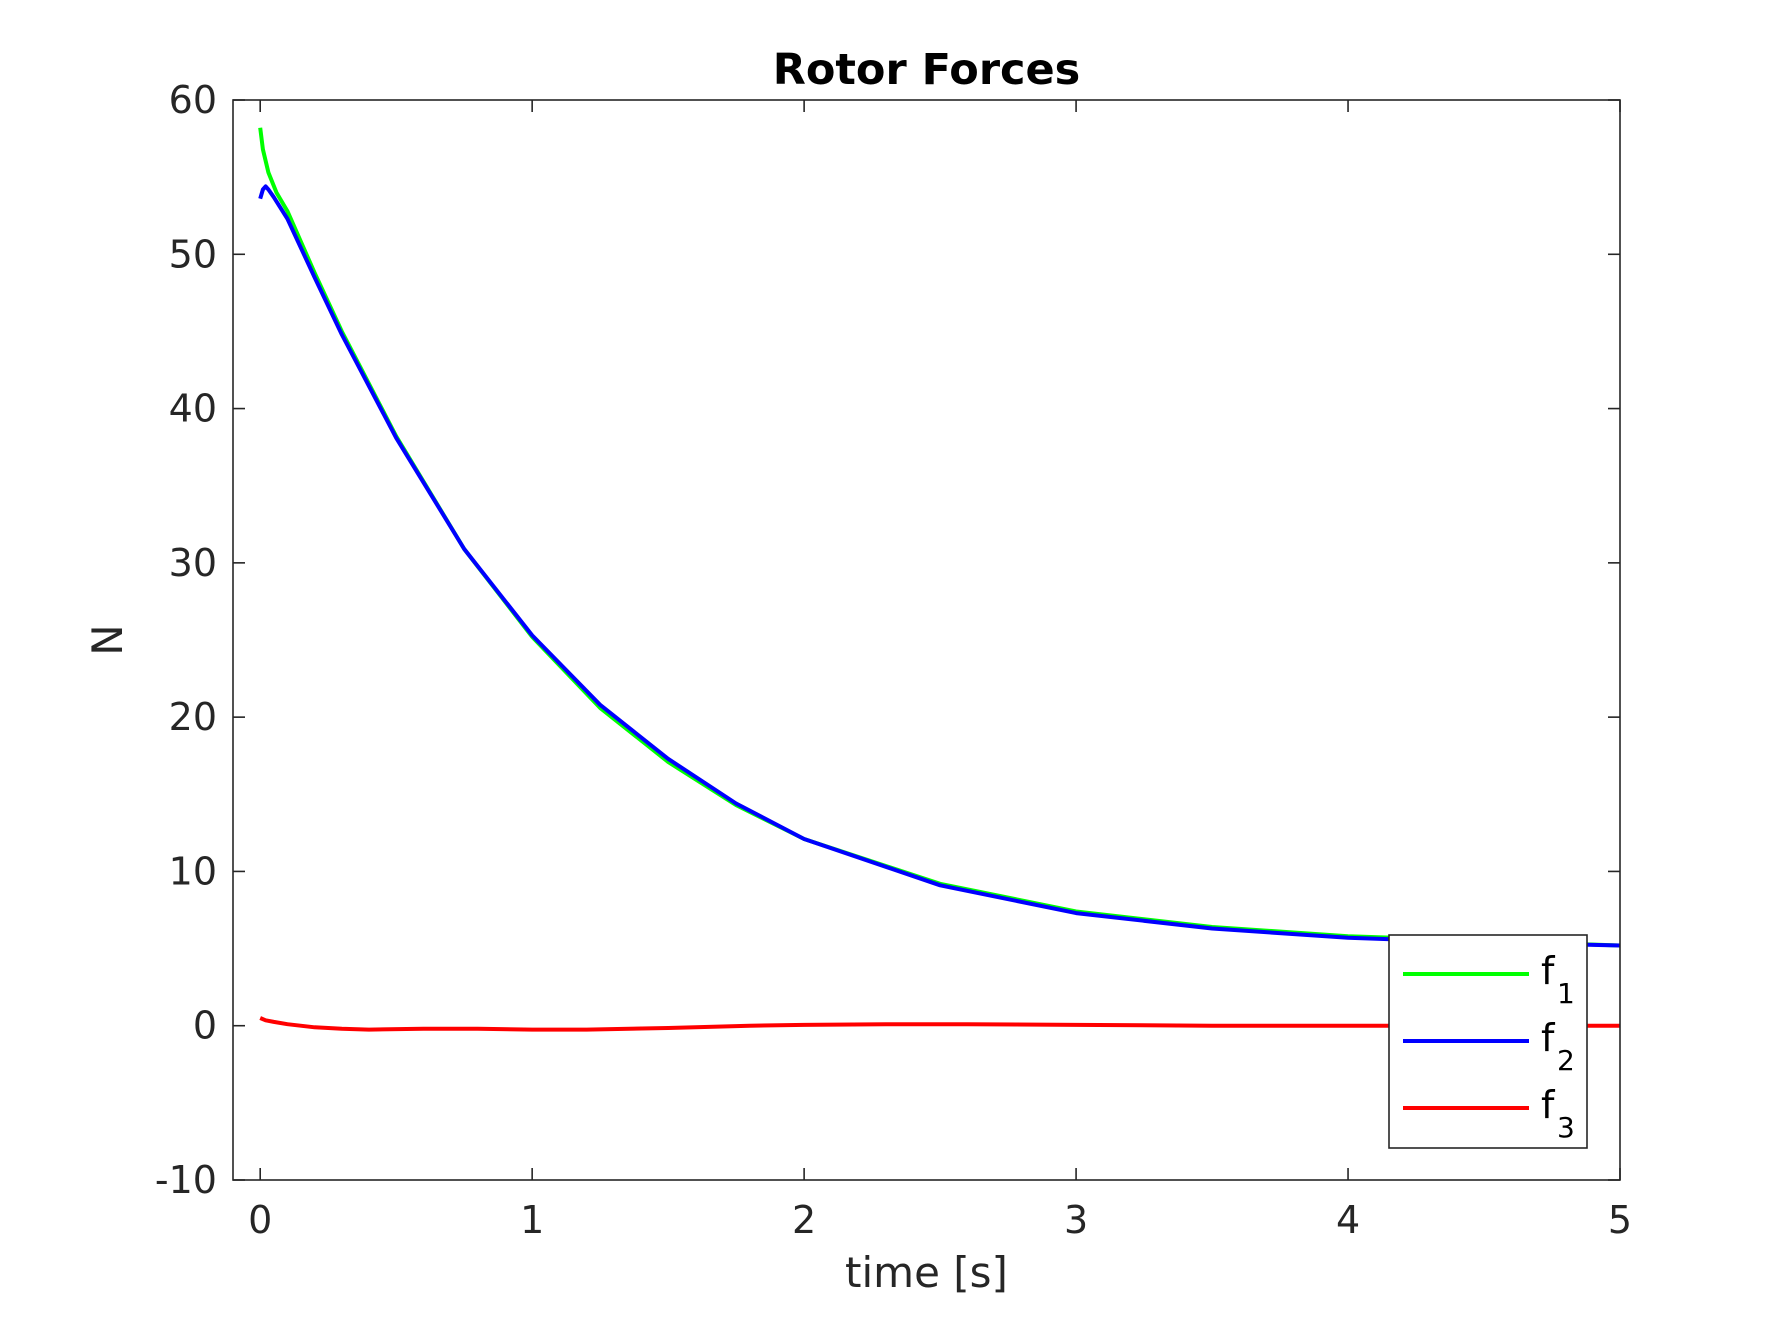  I want to click on y-tick-label: 30, so click(193, 563).